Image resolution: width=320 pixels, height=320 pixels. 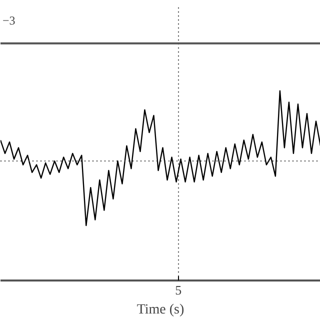 I want to click on text: −3, so click(x=9, y=20).